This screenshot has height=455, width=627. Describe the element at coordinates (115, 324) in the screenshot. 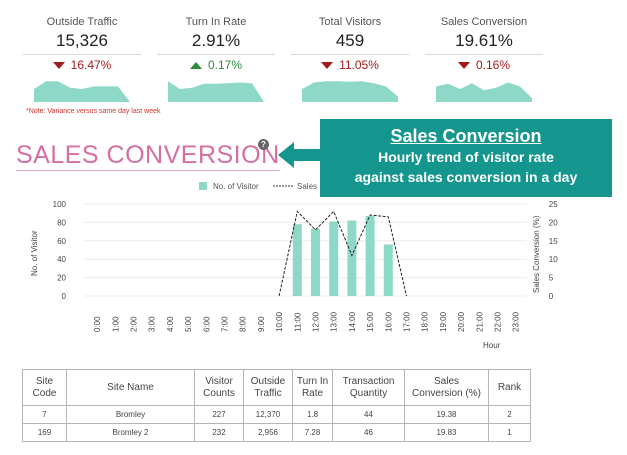

I see `x-tick-label: 1:00` at that location.